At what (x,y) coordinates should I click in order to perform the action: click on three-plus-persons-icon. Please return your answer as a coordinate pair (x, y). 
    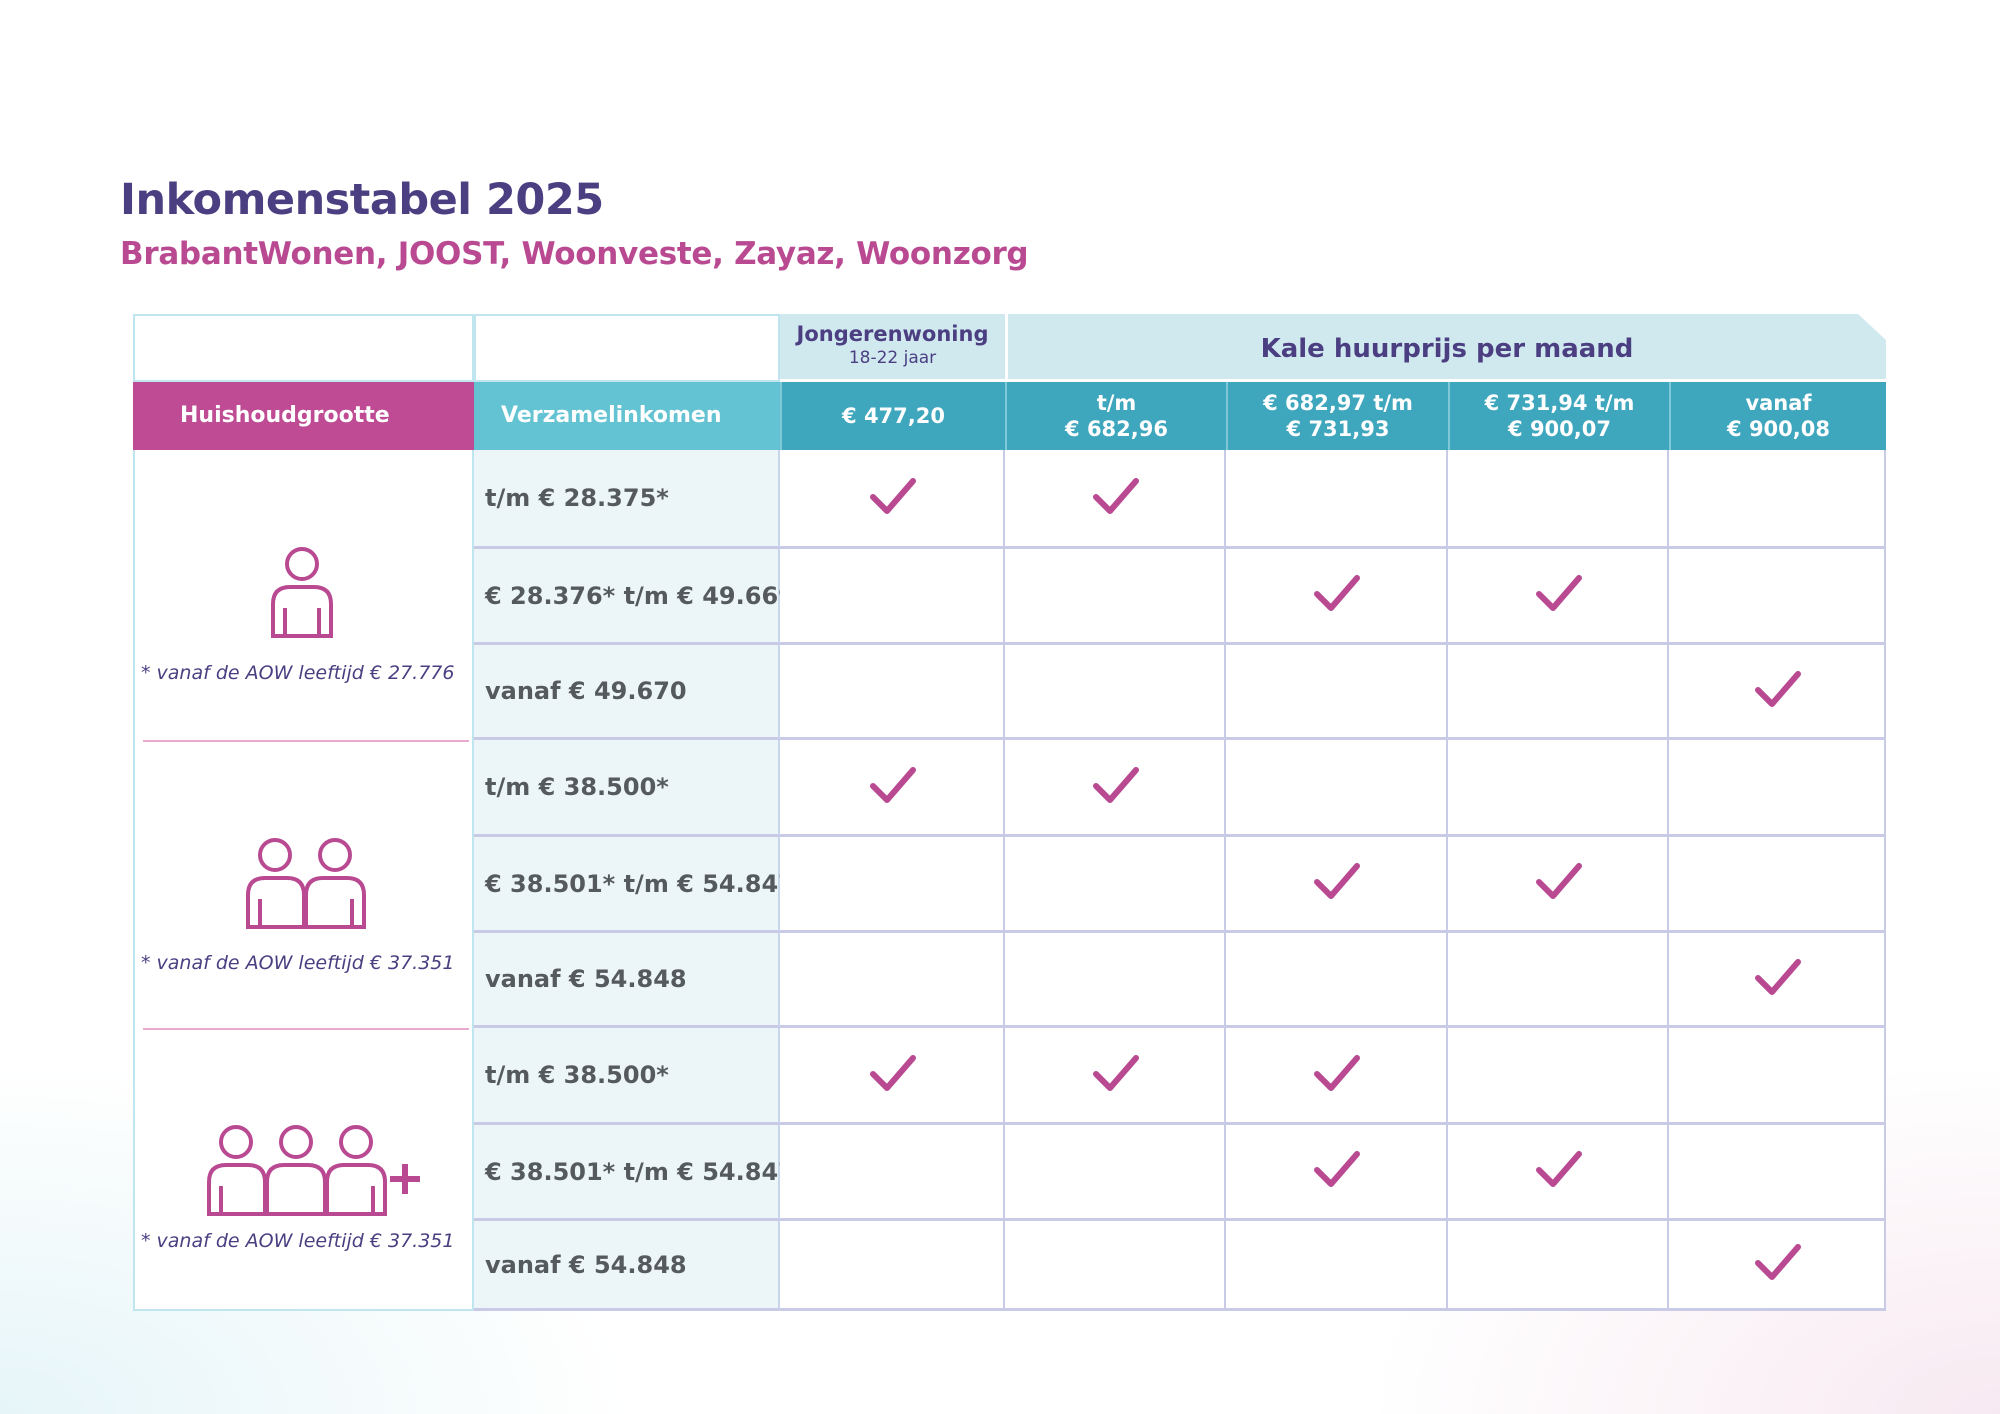
    Looking at the image, I should click on (313, 1170).